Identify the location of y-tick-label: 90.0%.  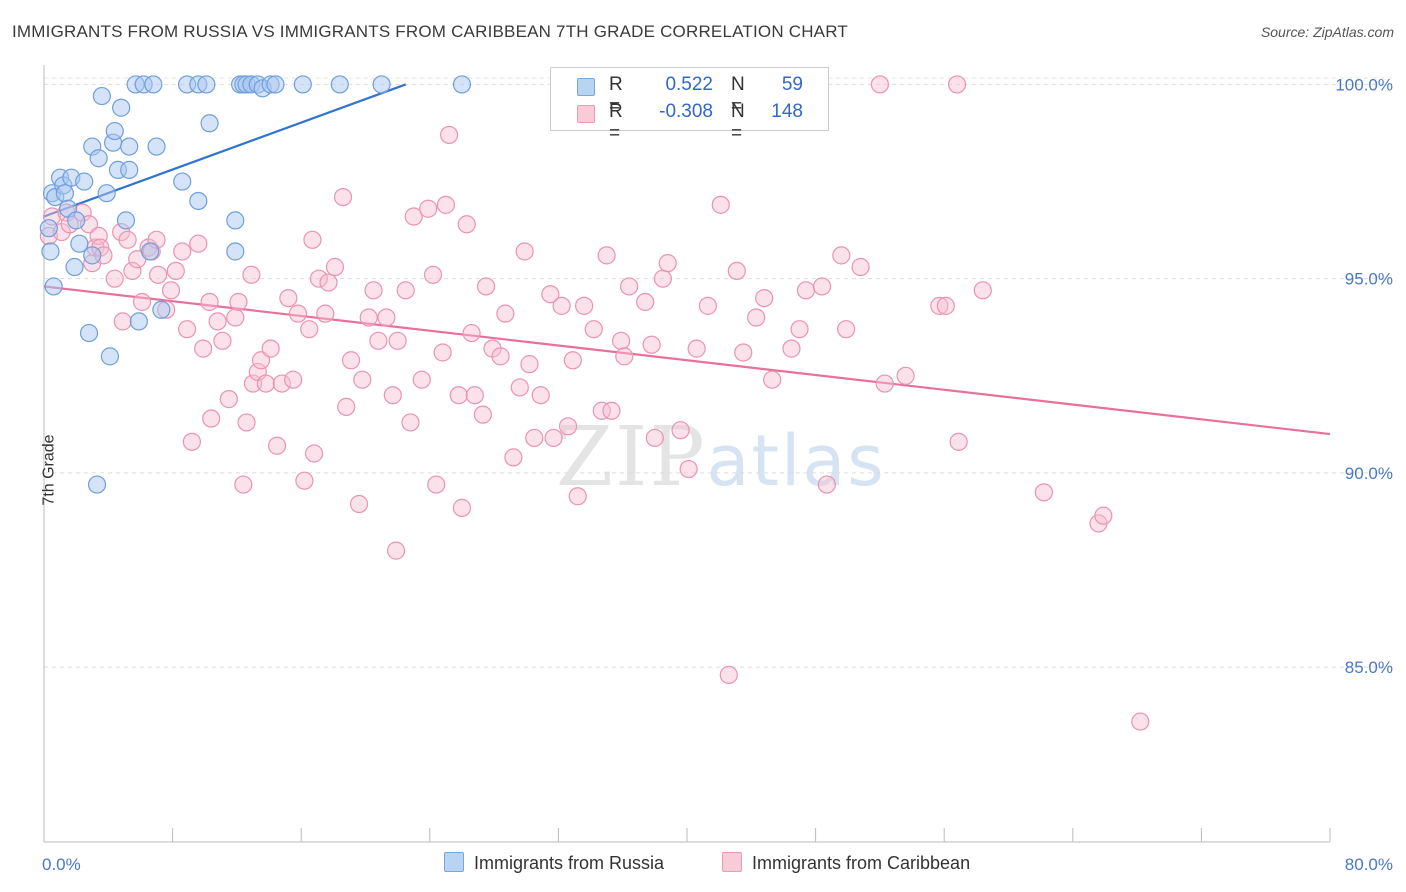
(1369, 473).